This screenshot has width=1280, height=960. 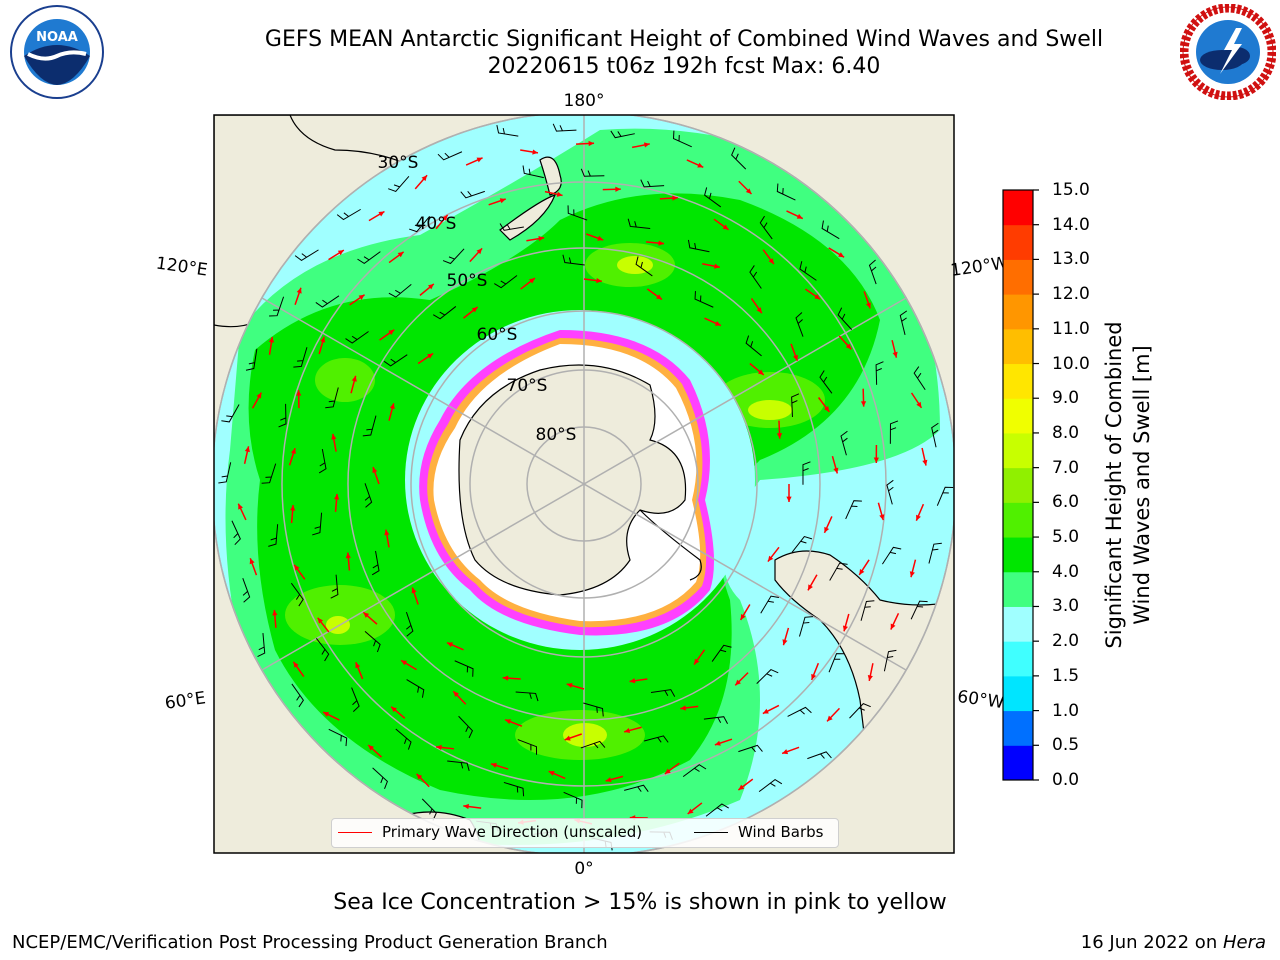 I want to click on colorbar-tick-label: 10.0, so click(x=1071, y=363).